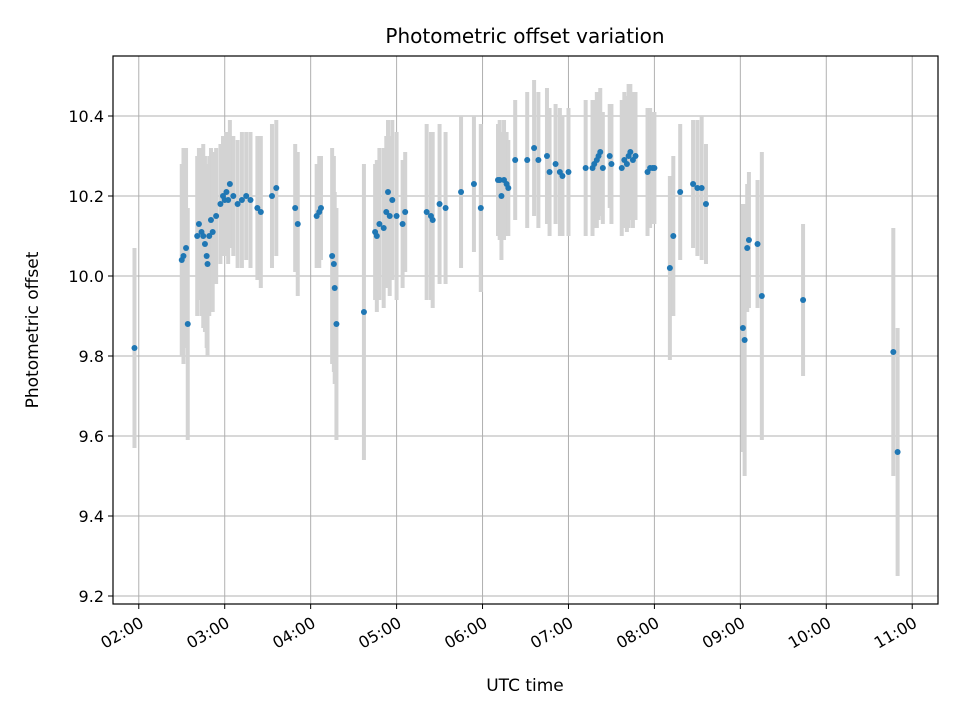 The image size is (960, 720). I want to click on y-tick-label: 9.4, so click(91, 516).